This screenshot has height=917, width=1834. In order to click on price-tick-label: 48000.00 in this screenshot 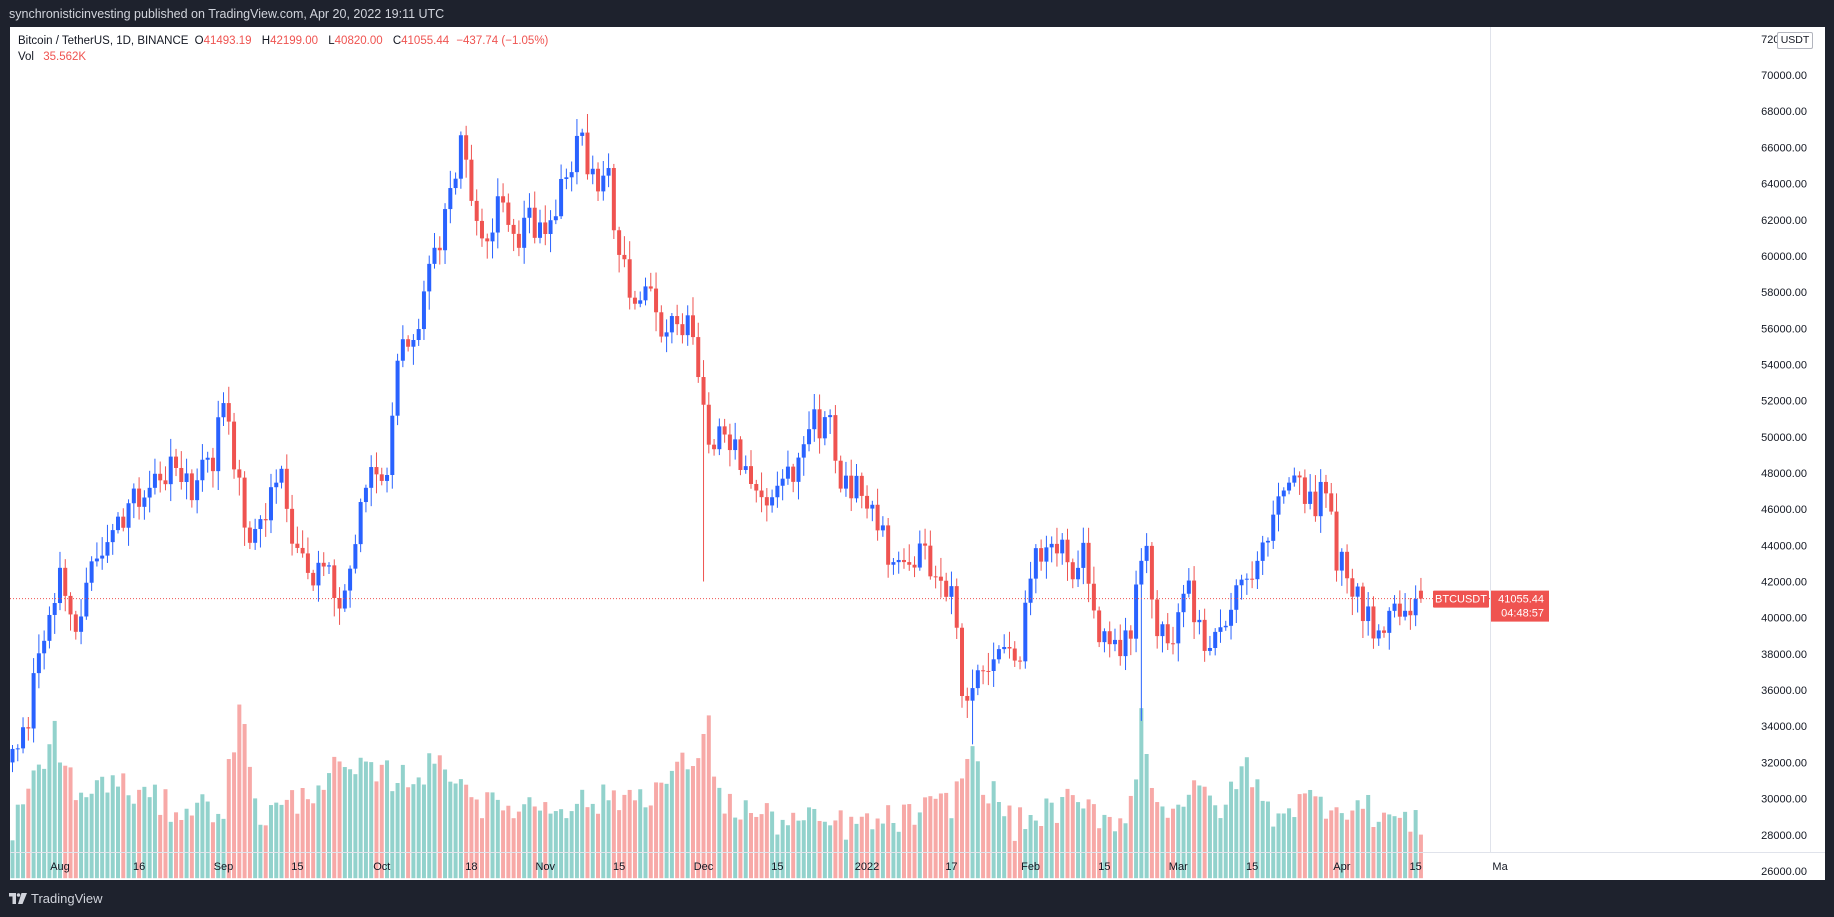, I will do `click(1784, 474)`.